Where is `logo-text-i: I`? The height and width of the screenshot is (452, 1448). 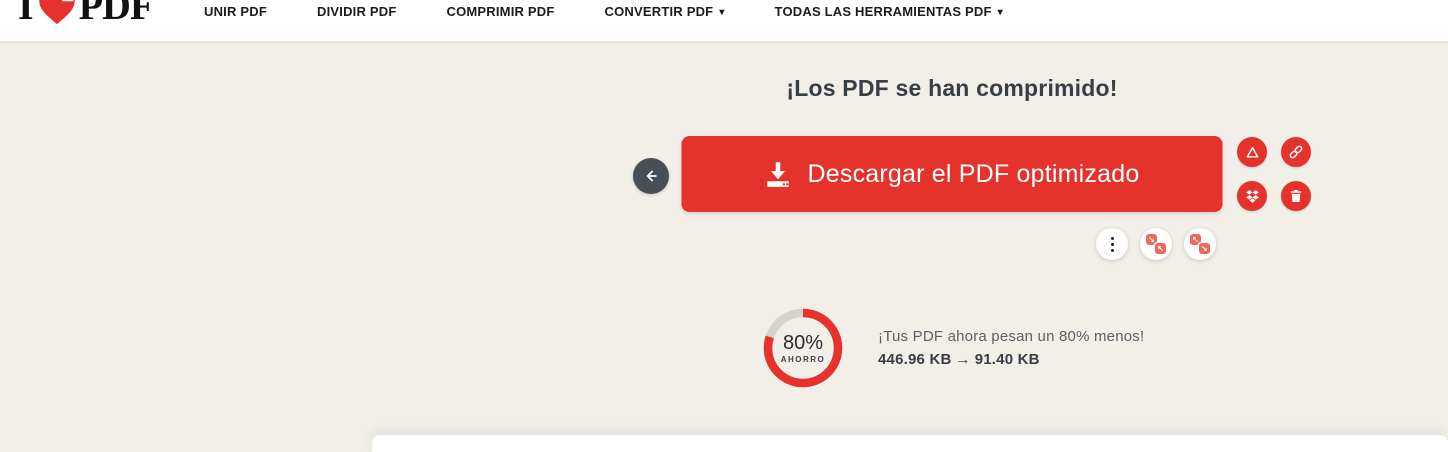
logo-text-i: I is located at coordinates (26, 14).